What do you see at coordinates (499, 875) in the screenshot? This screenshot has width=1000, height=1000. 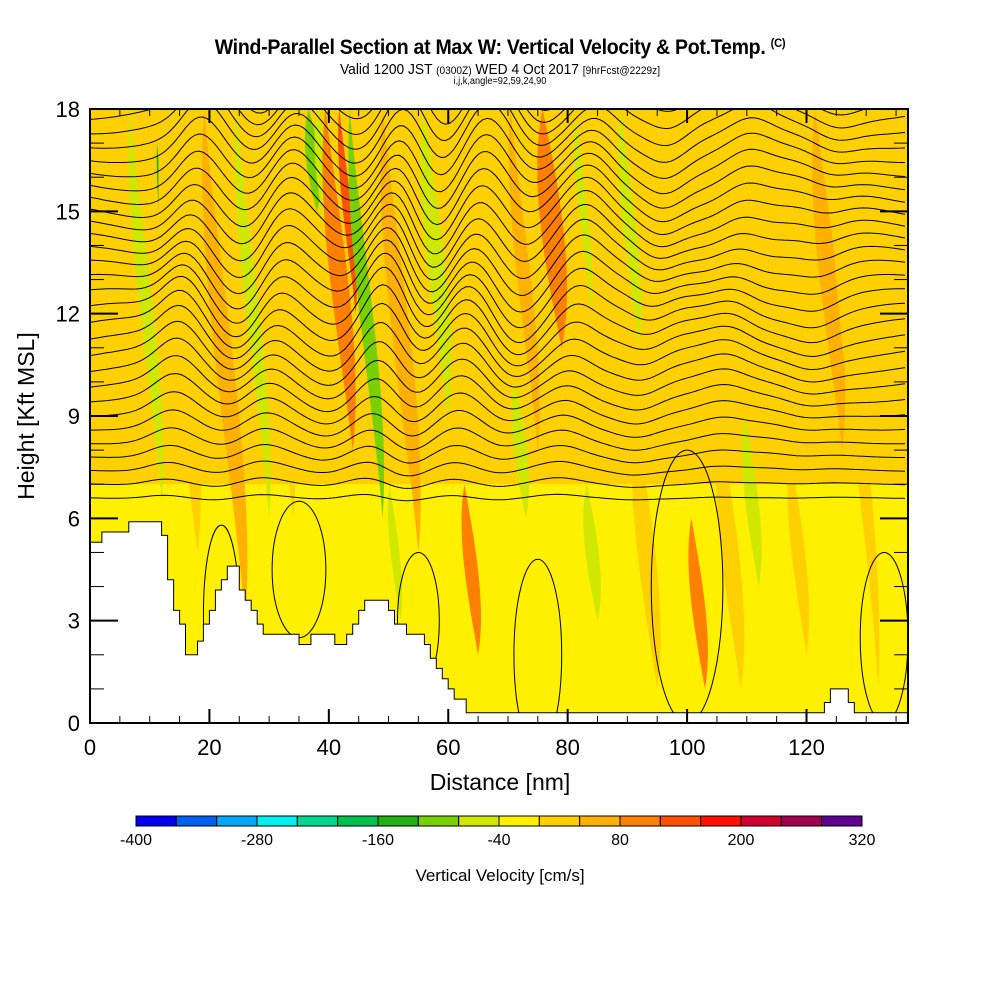 I see `colorbar-title: Vertical Velocity [cm/s]` at bounding box center [499, 875].